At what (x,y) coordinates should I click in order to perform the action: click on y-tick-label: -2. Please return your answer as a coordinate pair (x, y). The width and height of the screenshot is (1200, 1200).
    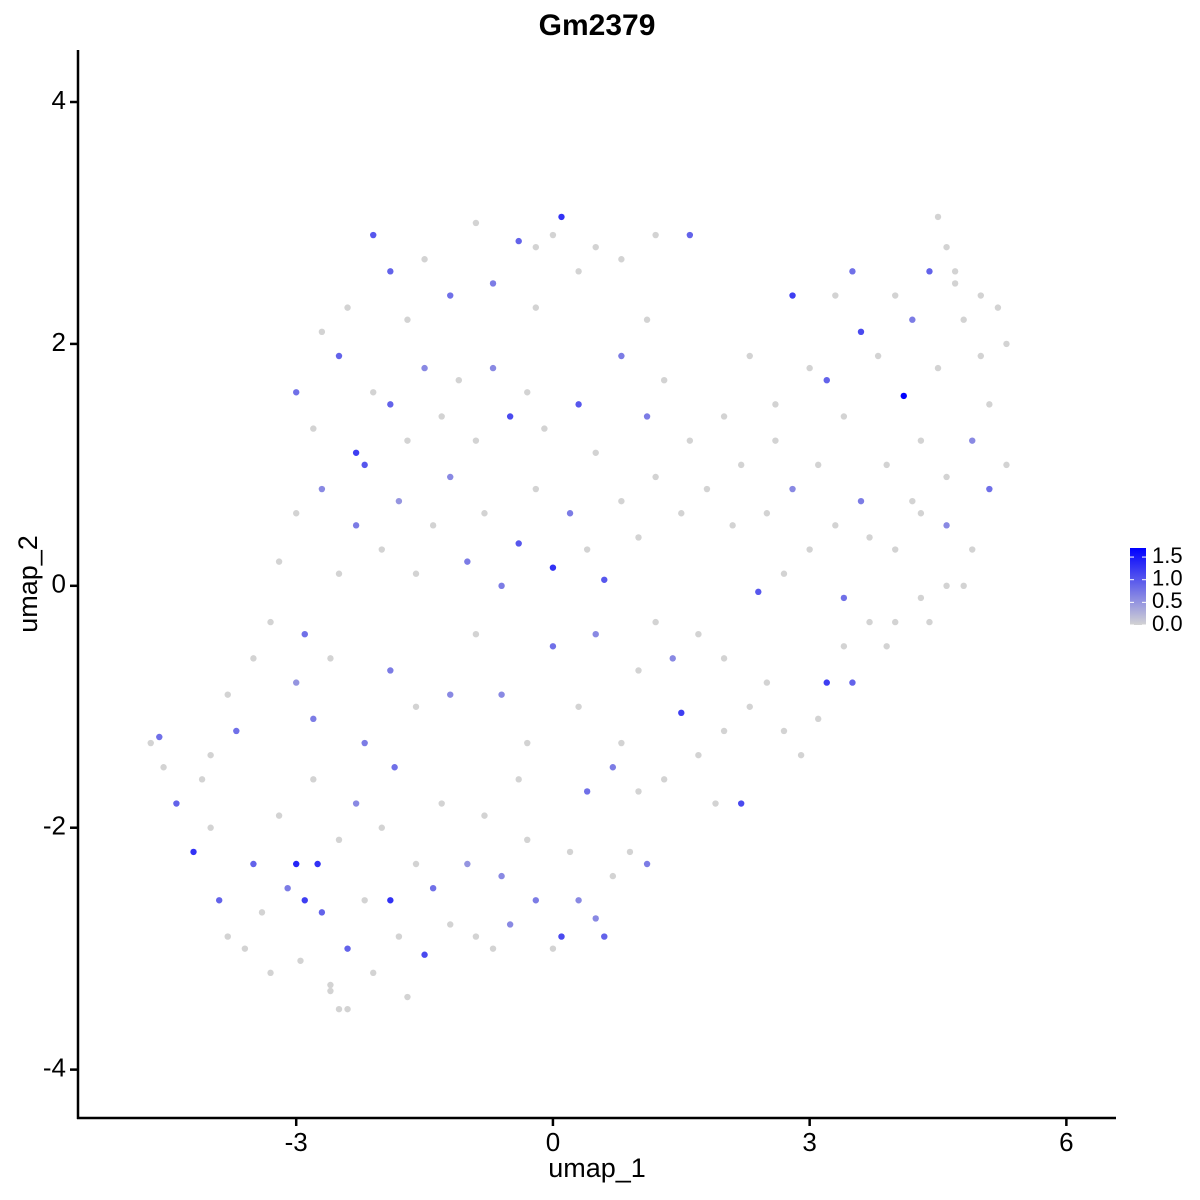
    Looking at the image, I should click on (54, 826).